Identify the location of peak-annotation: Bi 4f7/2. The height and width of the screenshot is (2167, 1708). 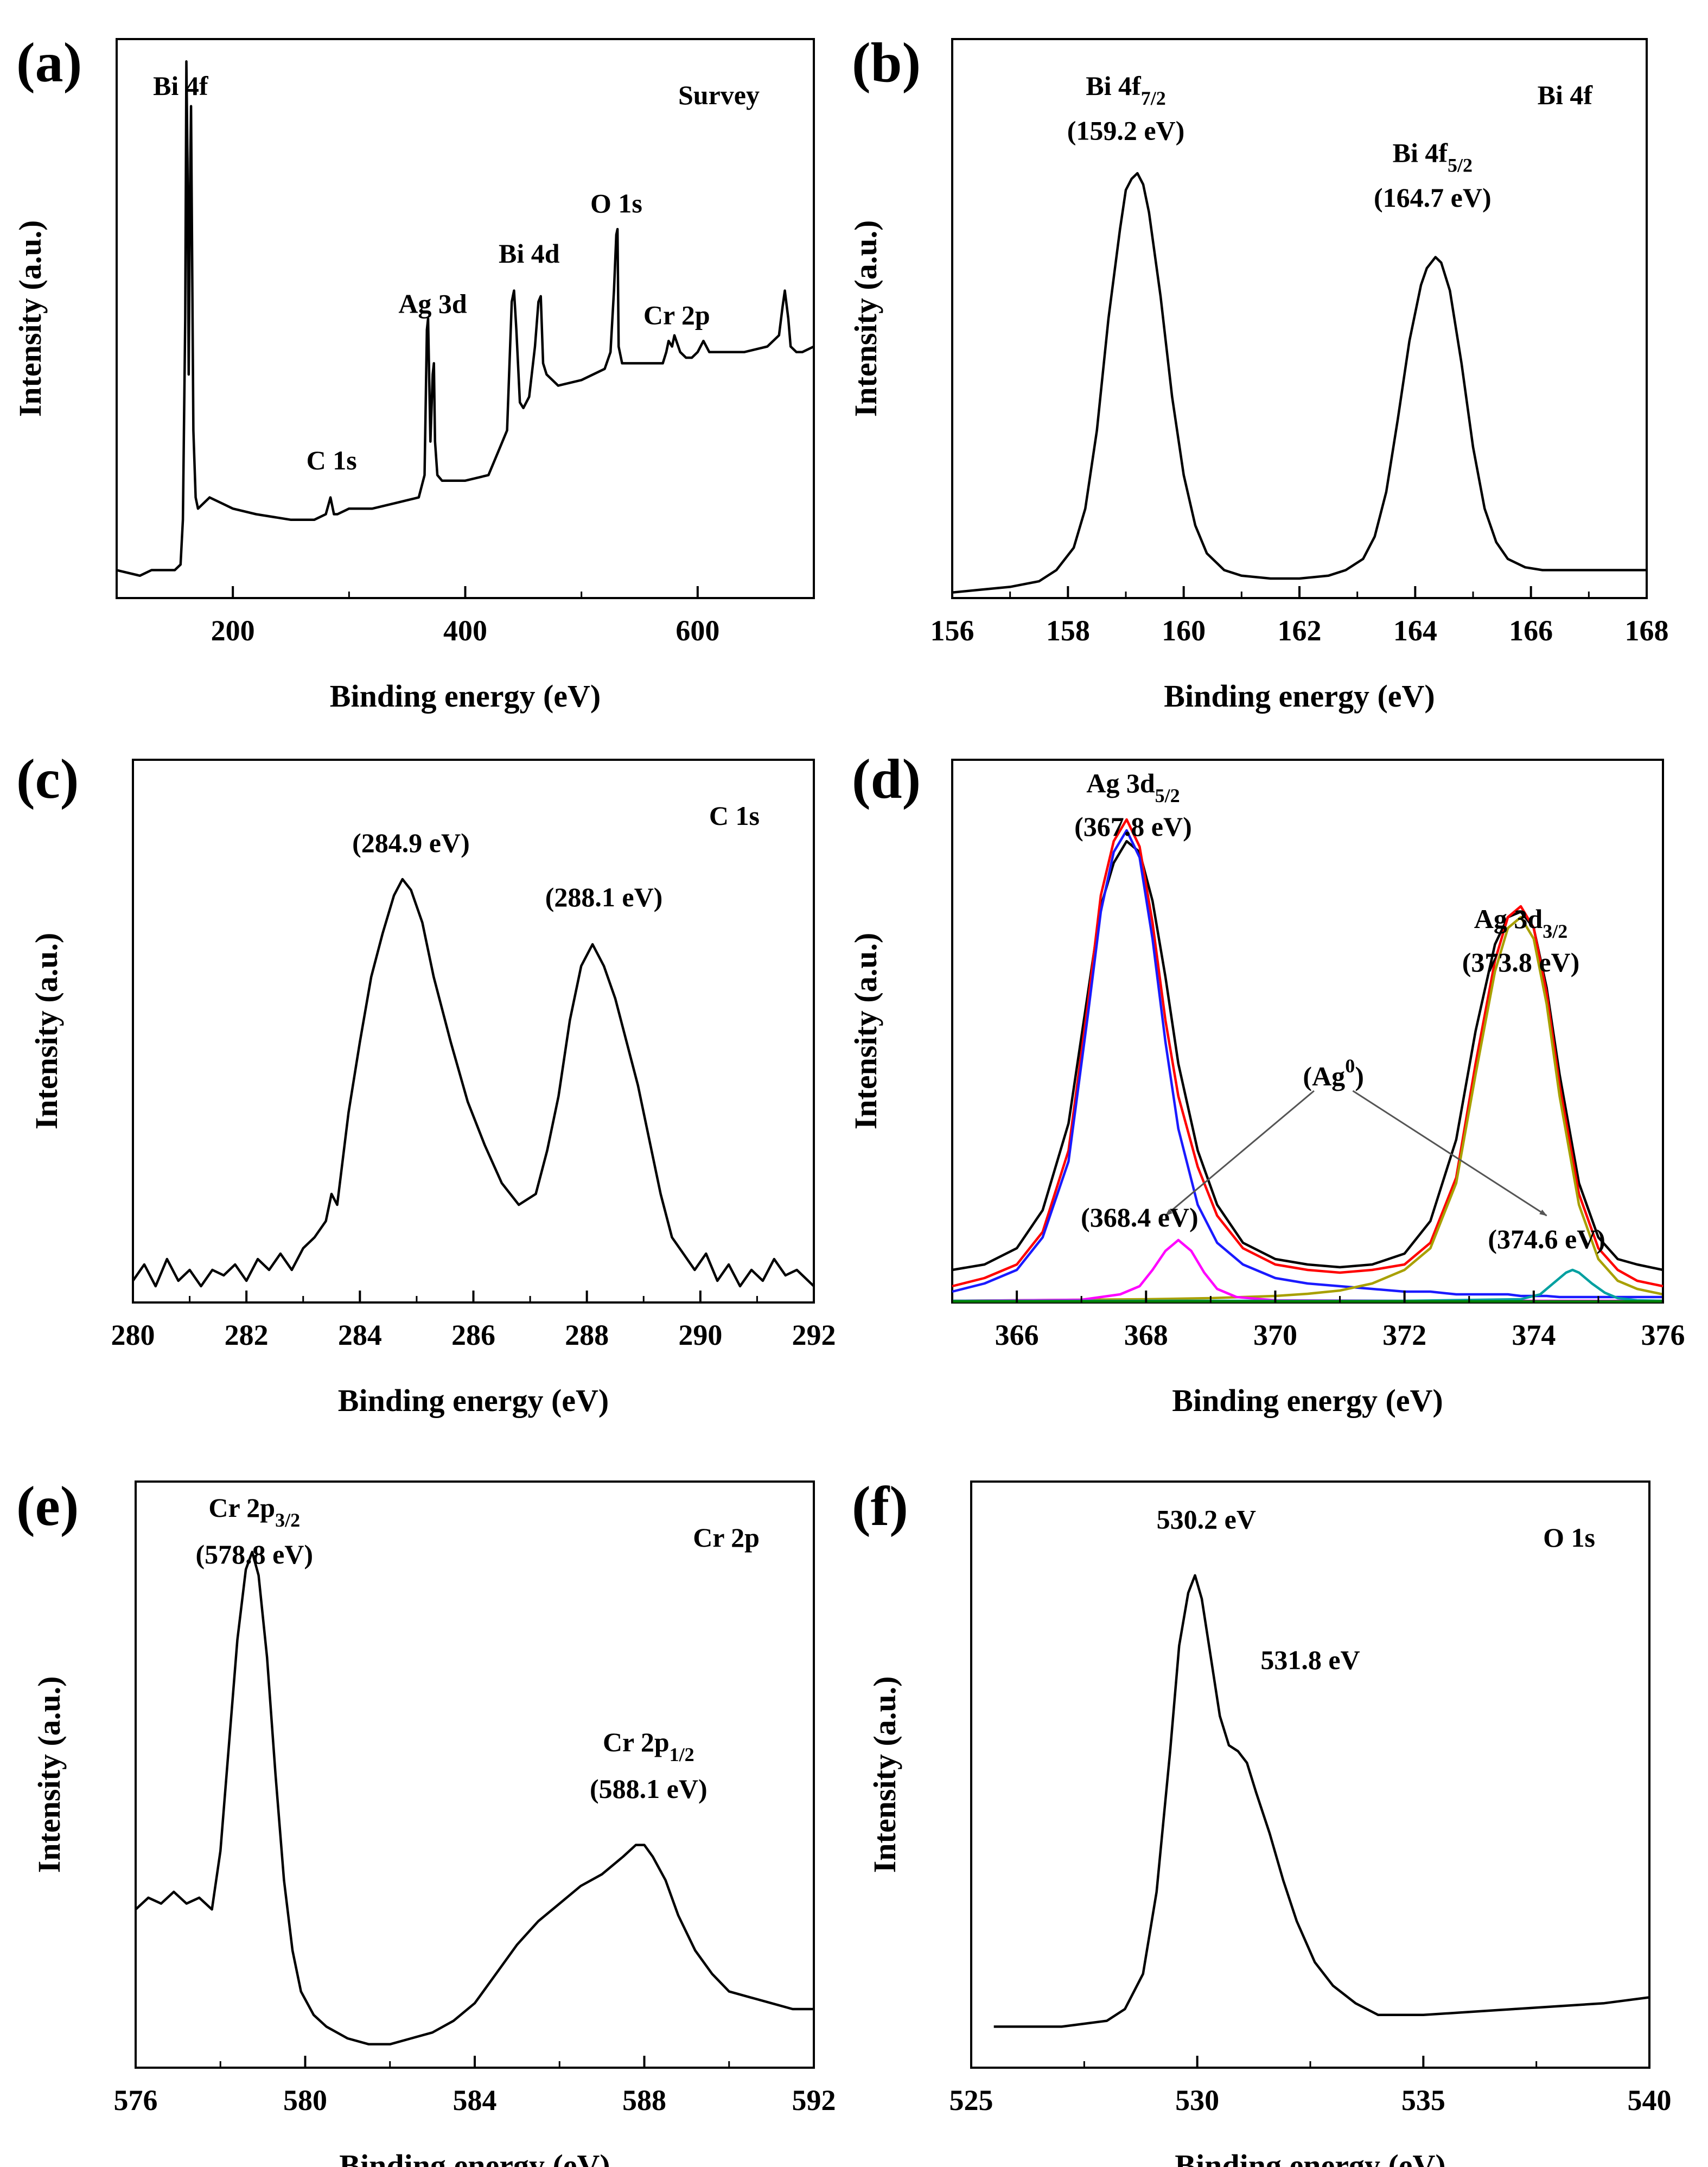
(1125, 90).